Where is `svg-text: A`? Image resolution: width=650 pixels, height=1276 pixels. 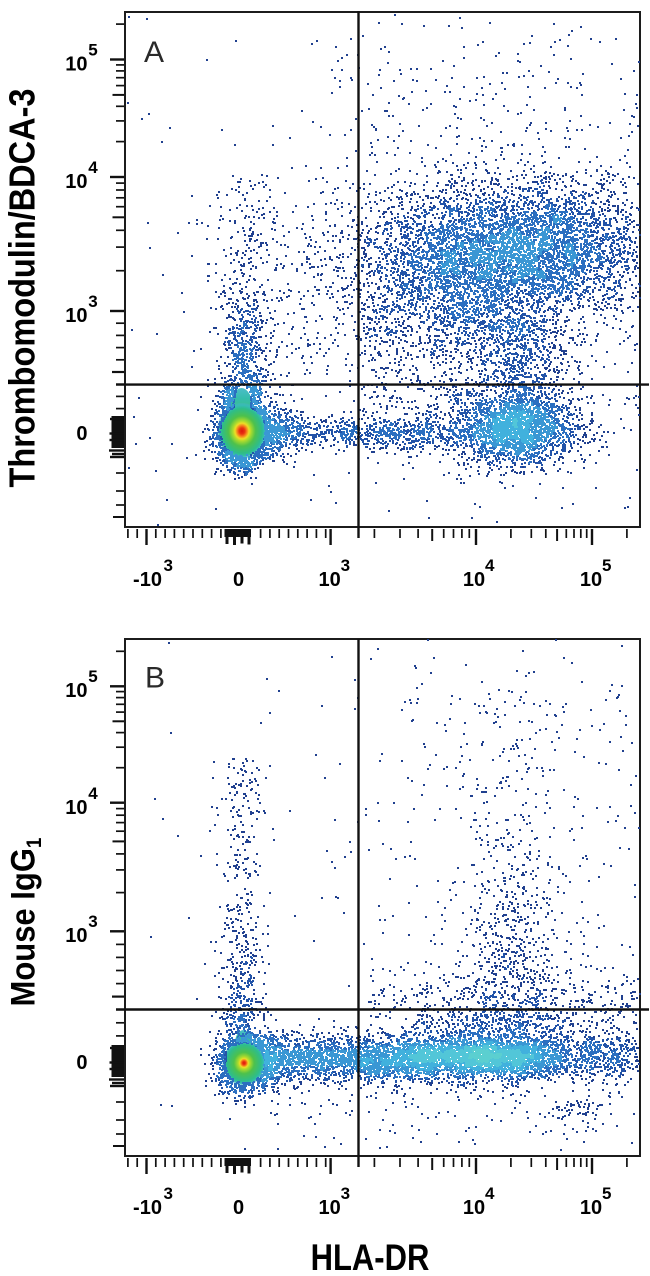
svg-text: A is located at coordinates (154, 52).